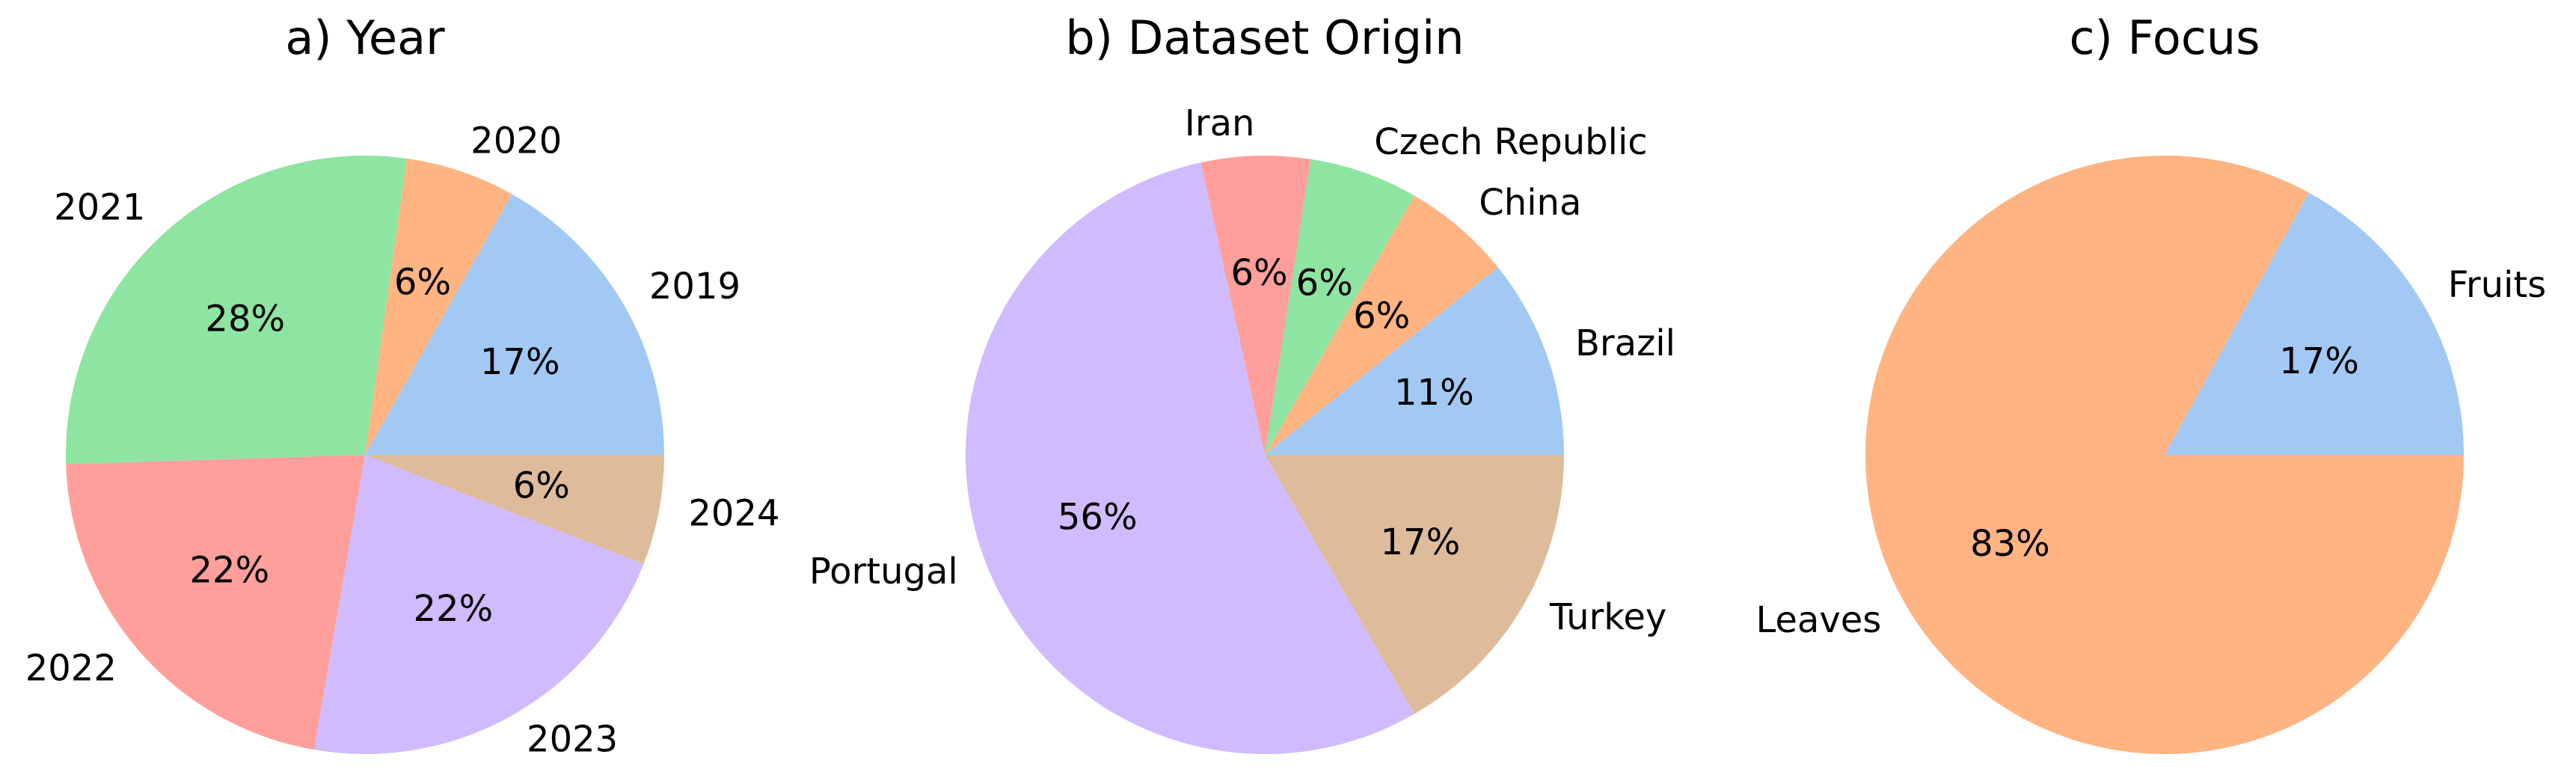 The width and height of the screenshot is (2576, 781). Describe the element at coordinates (1264, 37) in the screenshot. I see `chart-title: b) Dataset Origin` at that location.